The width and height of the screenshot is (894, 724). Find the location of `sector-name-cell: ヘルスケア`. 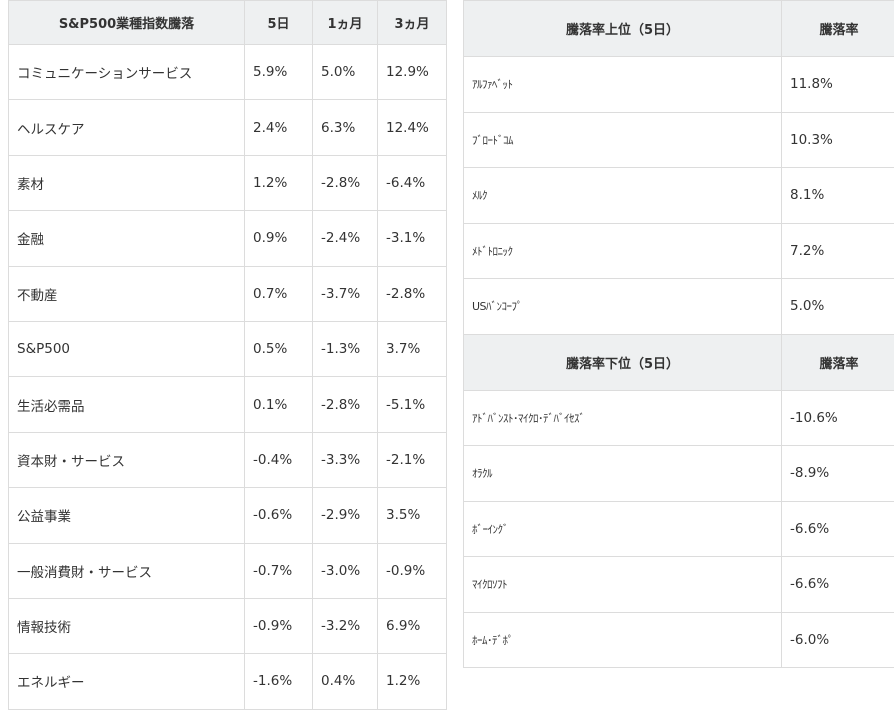

sector-name-cell: ヘルスケア is located at coordinates (126, 127).